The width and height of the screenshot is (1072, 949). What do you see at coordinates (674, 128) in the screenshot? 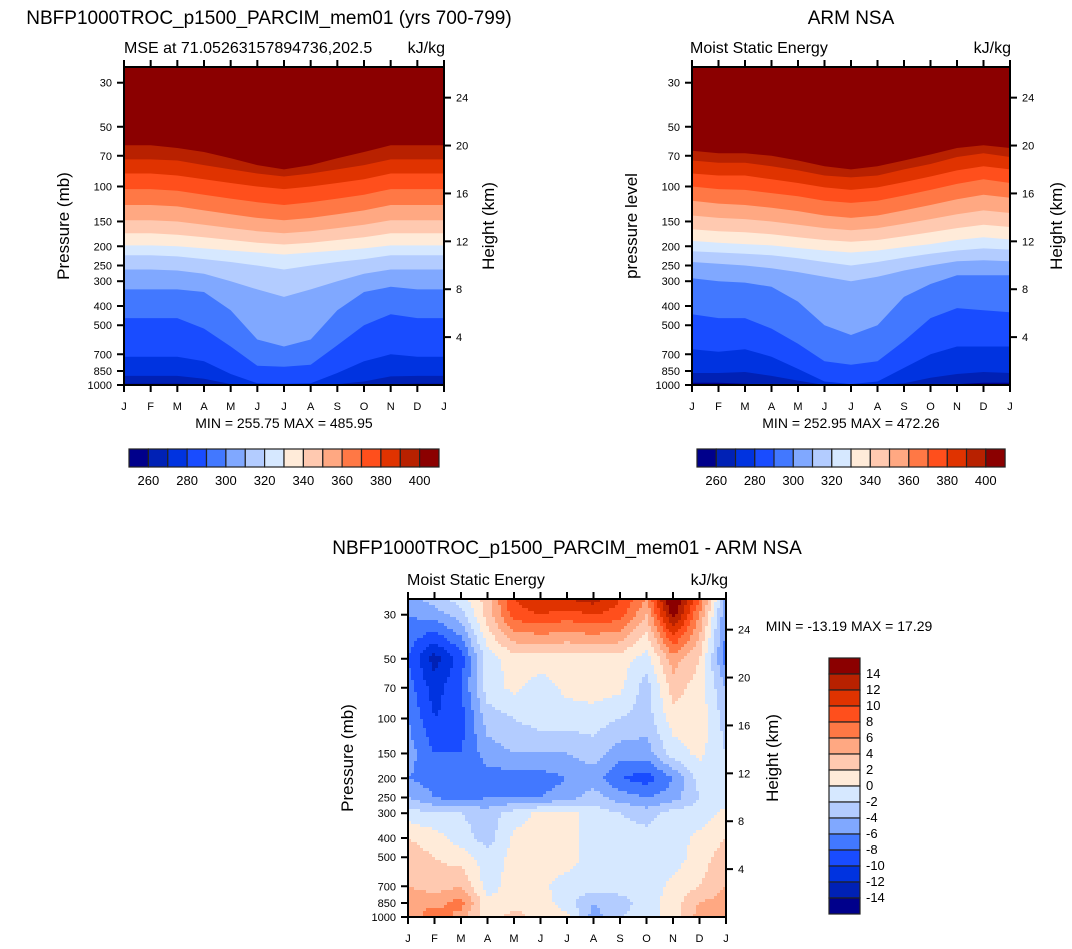
I see `y-tick-label: 50` at bounding box center [674, 128].